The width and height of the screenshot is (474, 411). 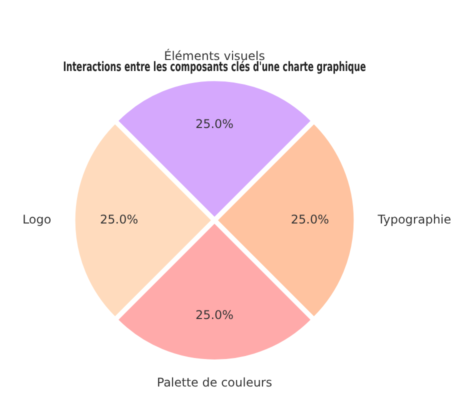 What do you see at coordinates (414, 219) in the screenshot?
I see `slice-label: Typographie` at bounding box center [414, 219].